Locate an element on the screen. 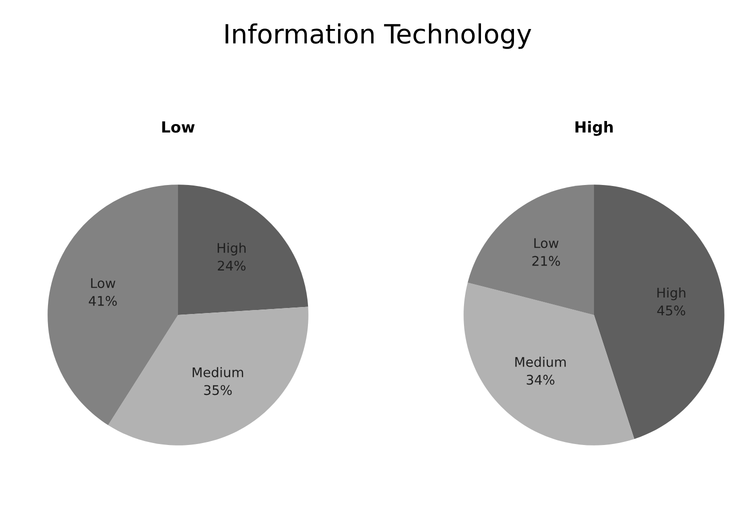 This screenshot has height=516, width=755. data-label: 41% is located at coordinates (102, 301).